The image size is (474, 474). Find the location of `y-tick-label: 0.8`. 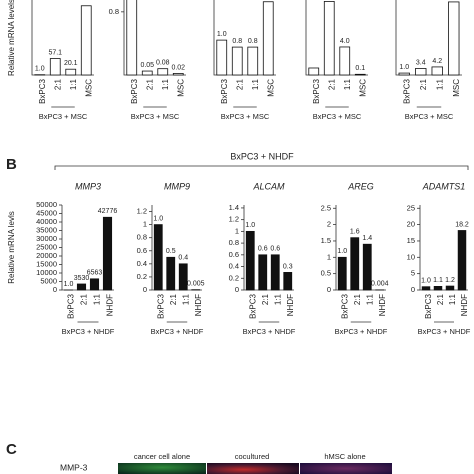

y-tick-label: 0.8 is located at coordinates (114, 11).